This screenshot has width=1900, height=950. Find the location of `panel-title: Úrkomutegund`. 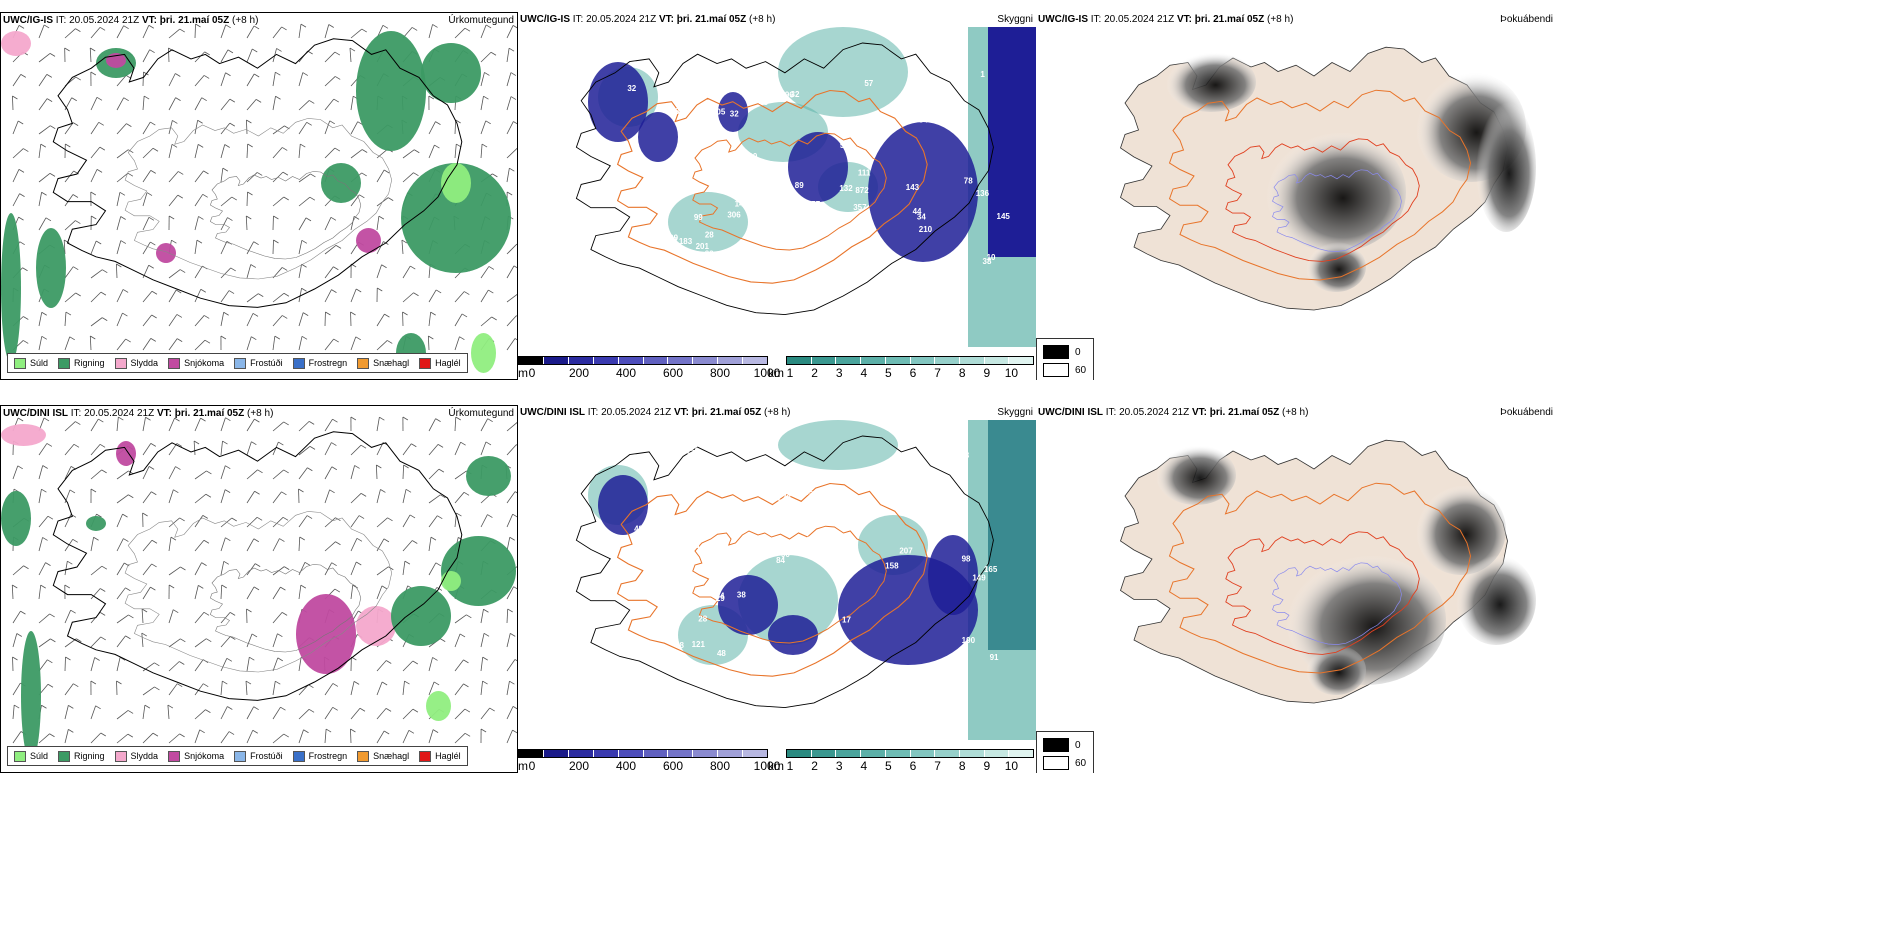

panel-title: Úrkomutegund is located at coordinates (481, 413).